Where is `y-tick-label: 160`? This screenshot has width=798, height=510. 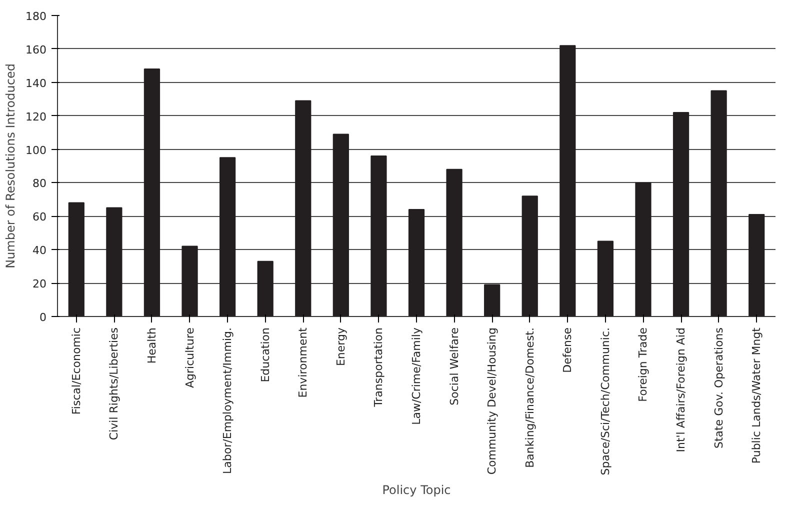
y-tick-label: 160 is located at coordinates (36, 49).